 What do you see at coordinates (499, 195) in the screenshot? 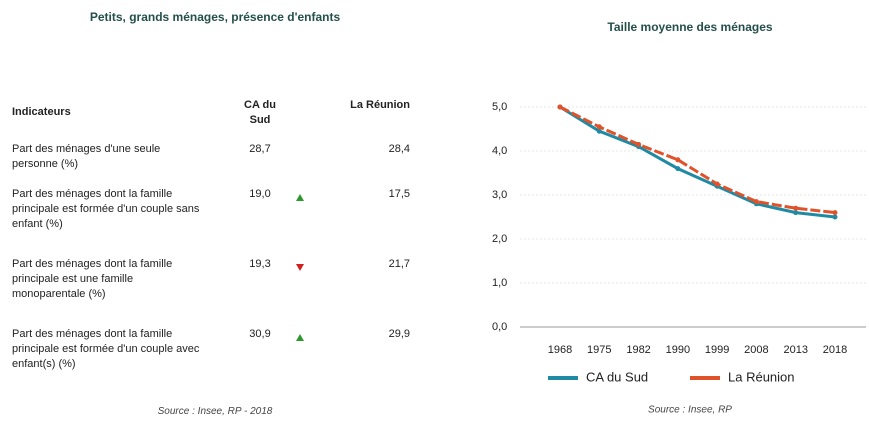
I see `y-tick-label: 3,0` at bounding box center [499, 195].